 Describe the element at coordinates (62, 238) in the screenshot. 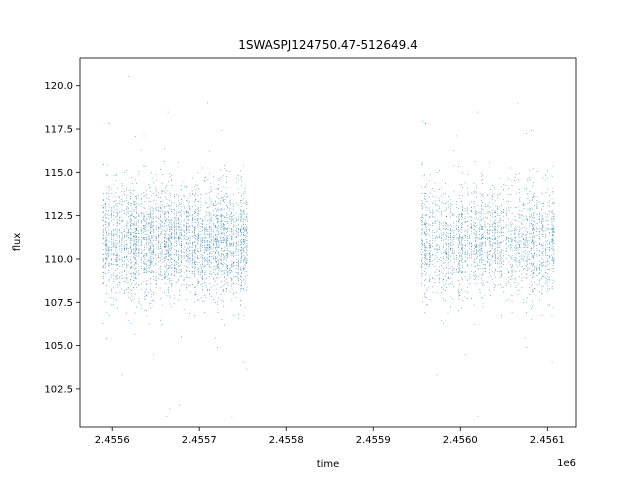

I see `y-axis: 102.5 105.0 107.5 110.0 112.5 115.0 117.5 120.0` at that location.